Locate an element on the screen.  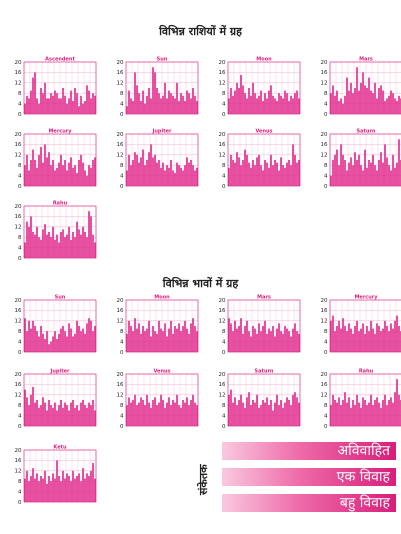
bar-chart-mars: Mars 0 4 8 12 16 20 is located at coordinates (260, 325).